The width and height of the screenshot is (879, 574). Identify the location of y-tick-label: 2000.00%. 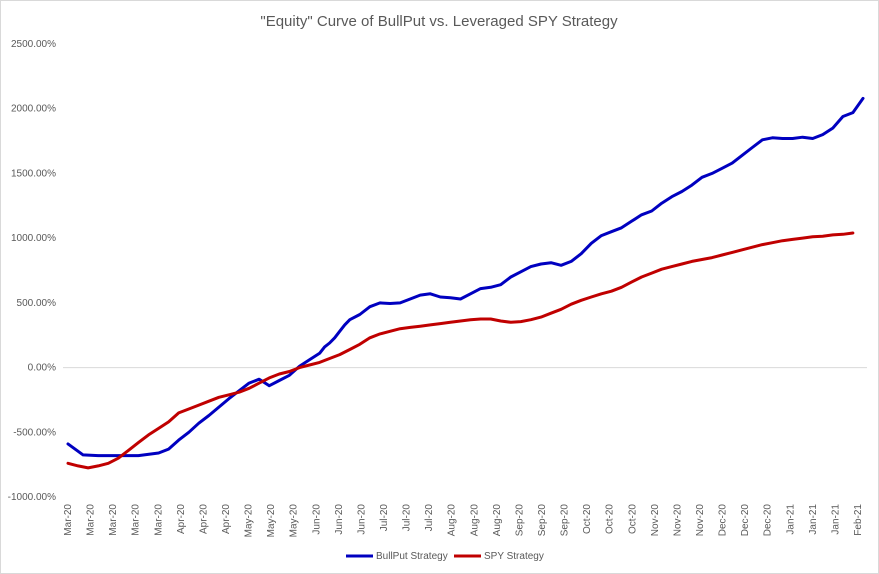
(33, 109).